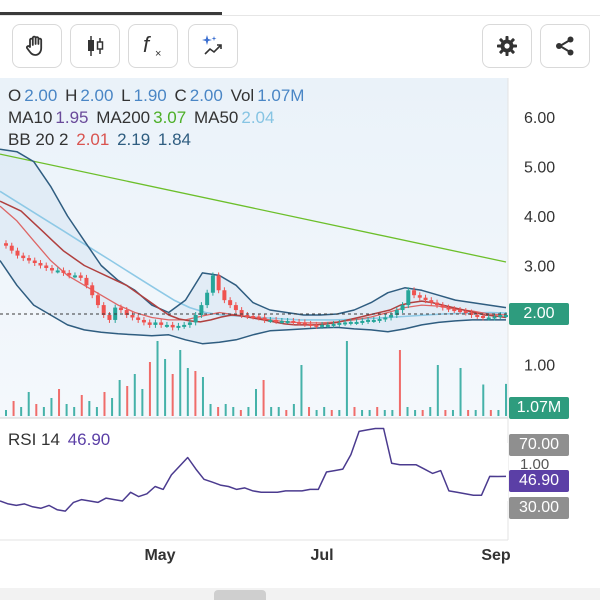 The image size is (600, 600). What do you see at coordinates (153, 46) in the screenshot?
I see `indicators-button: f ×` at bounding box center [153, 46].